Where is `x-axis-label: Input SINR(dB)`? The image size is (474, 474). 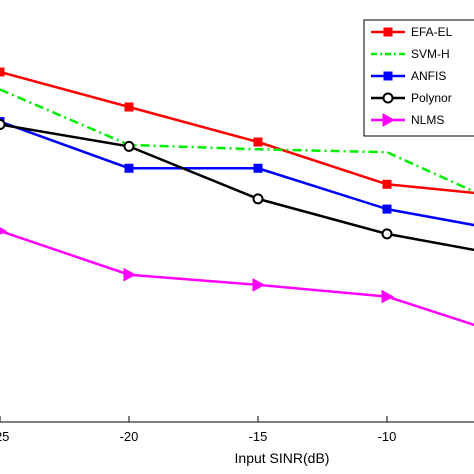
x-axis-label: Input SINR(dB) is located at coordinates (282, 458).